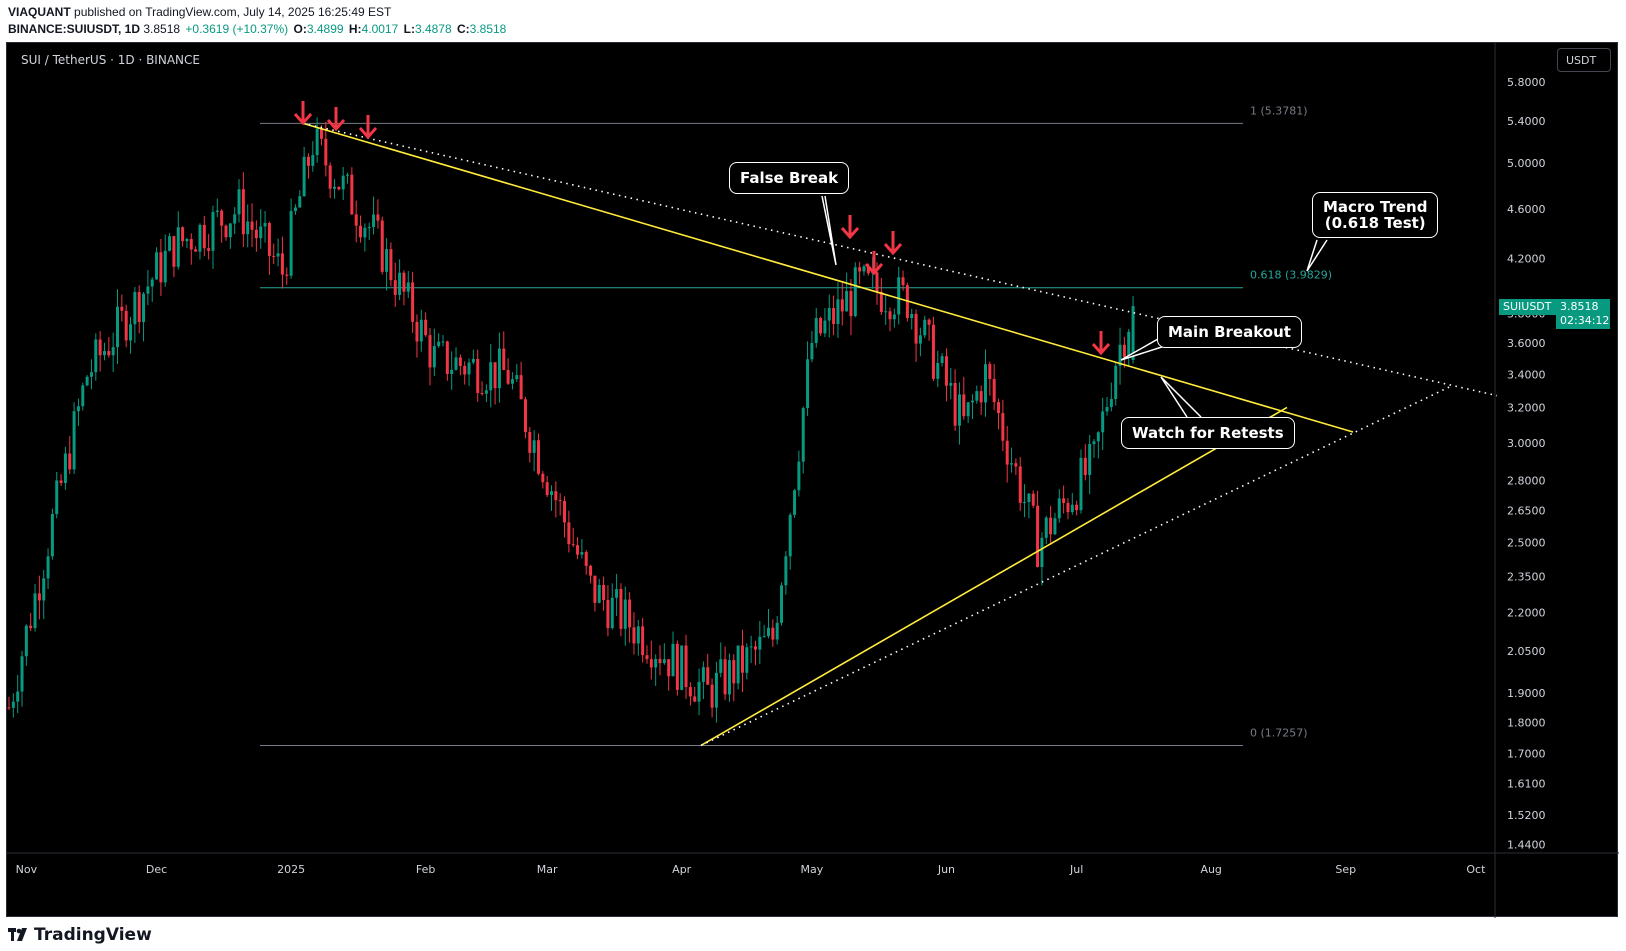 This screenshot has height=951, width=1626. Describe the element at coordinates (1375, 223) in the screenshot. I see `macro-trend-line2: (0.618 Test)` at that location.